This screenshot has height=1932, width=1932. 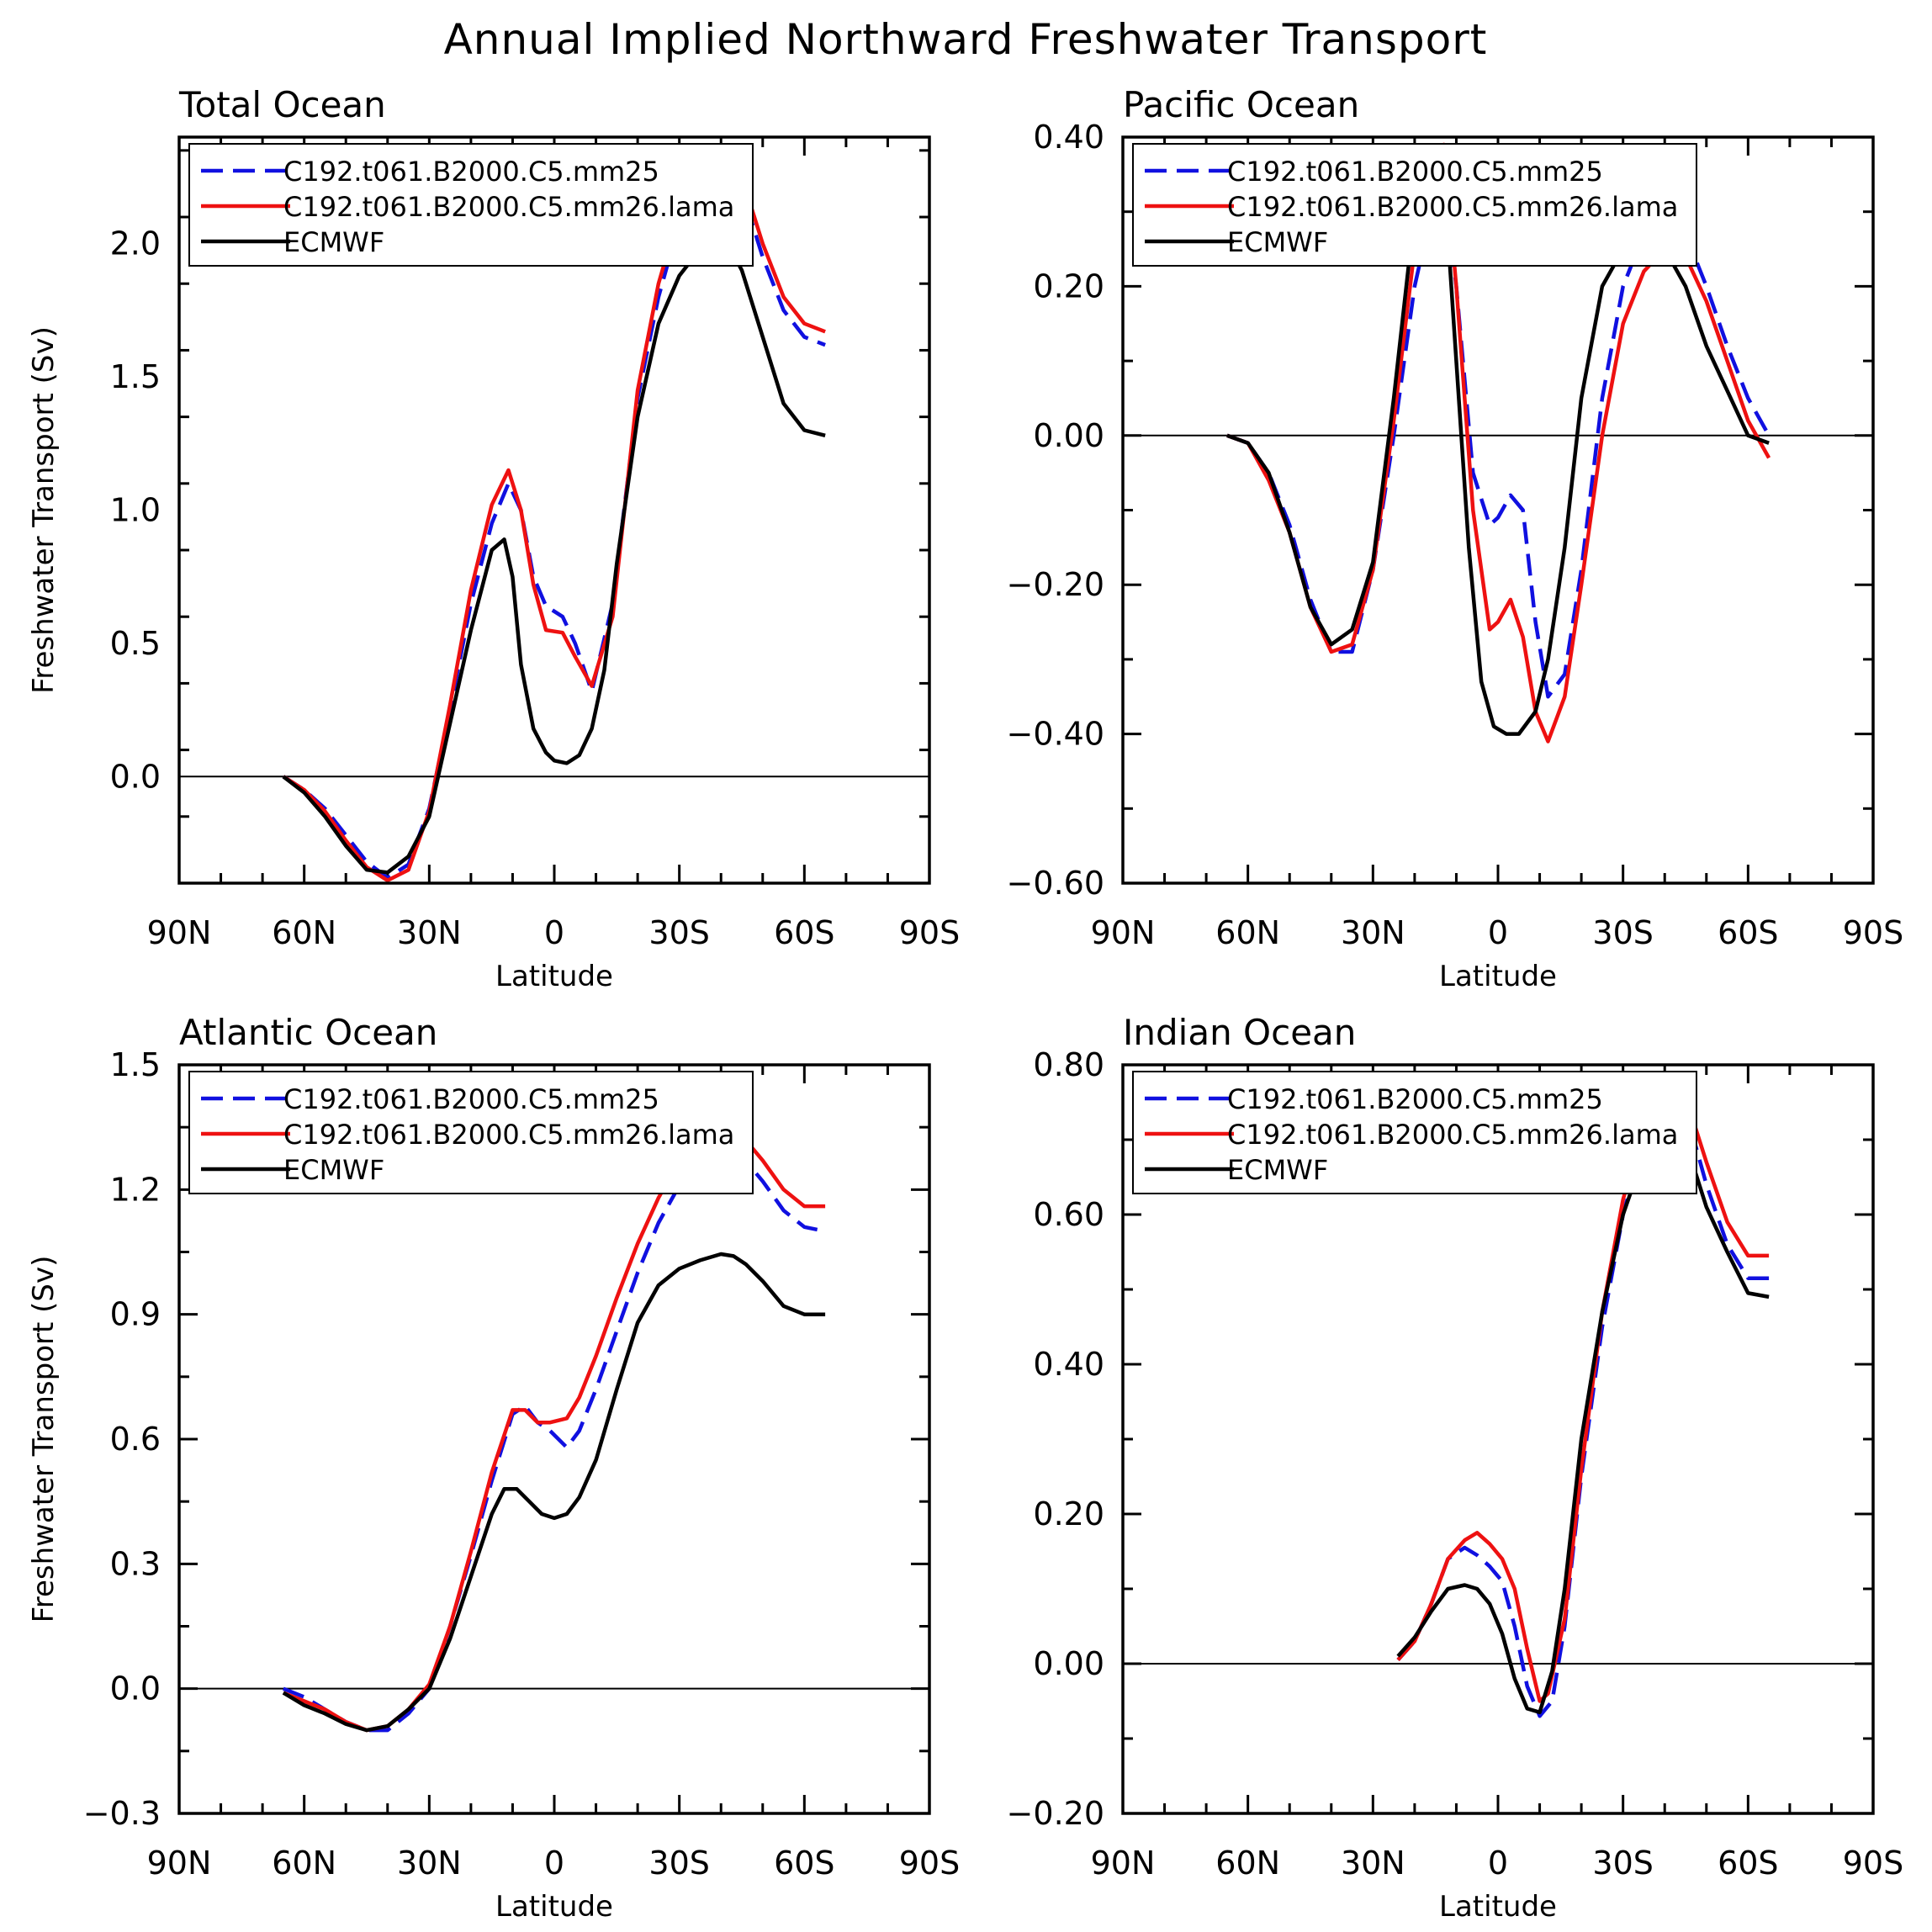 What do you see at coordinates (135, 243) in the screenshot?
I see `y-tick-label: 2.0` at bounding box center [135, 243].